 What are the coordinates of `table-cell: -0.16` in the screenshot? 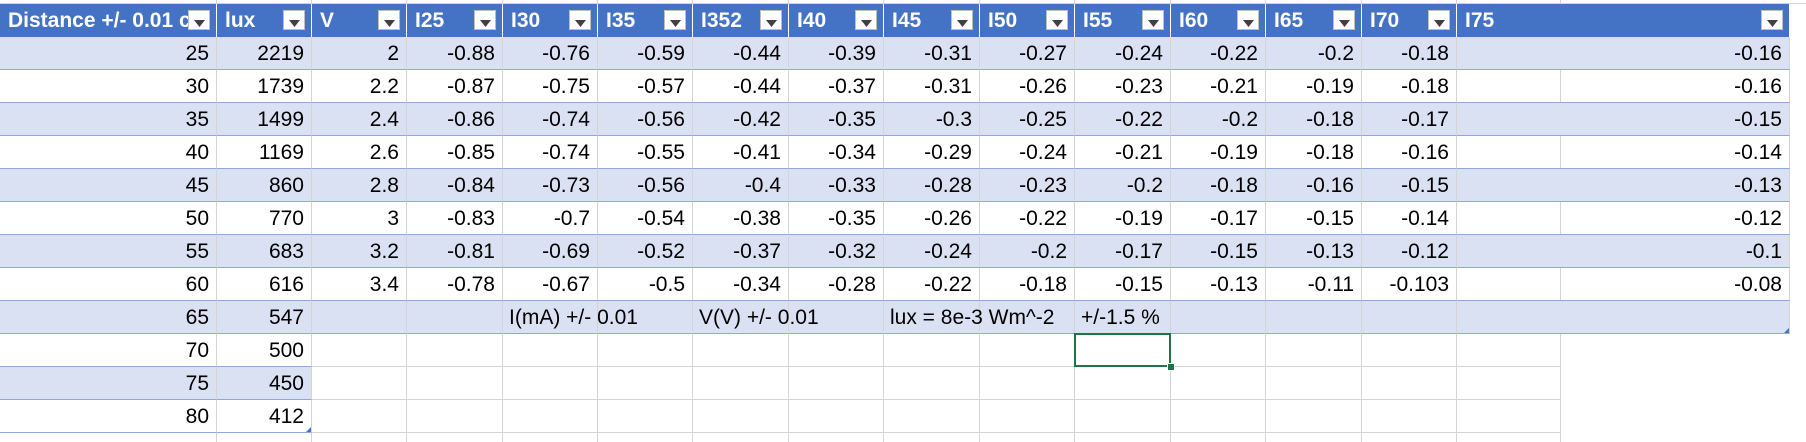 It's located at (1623, 53).